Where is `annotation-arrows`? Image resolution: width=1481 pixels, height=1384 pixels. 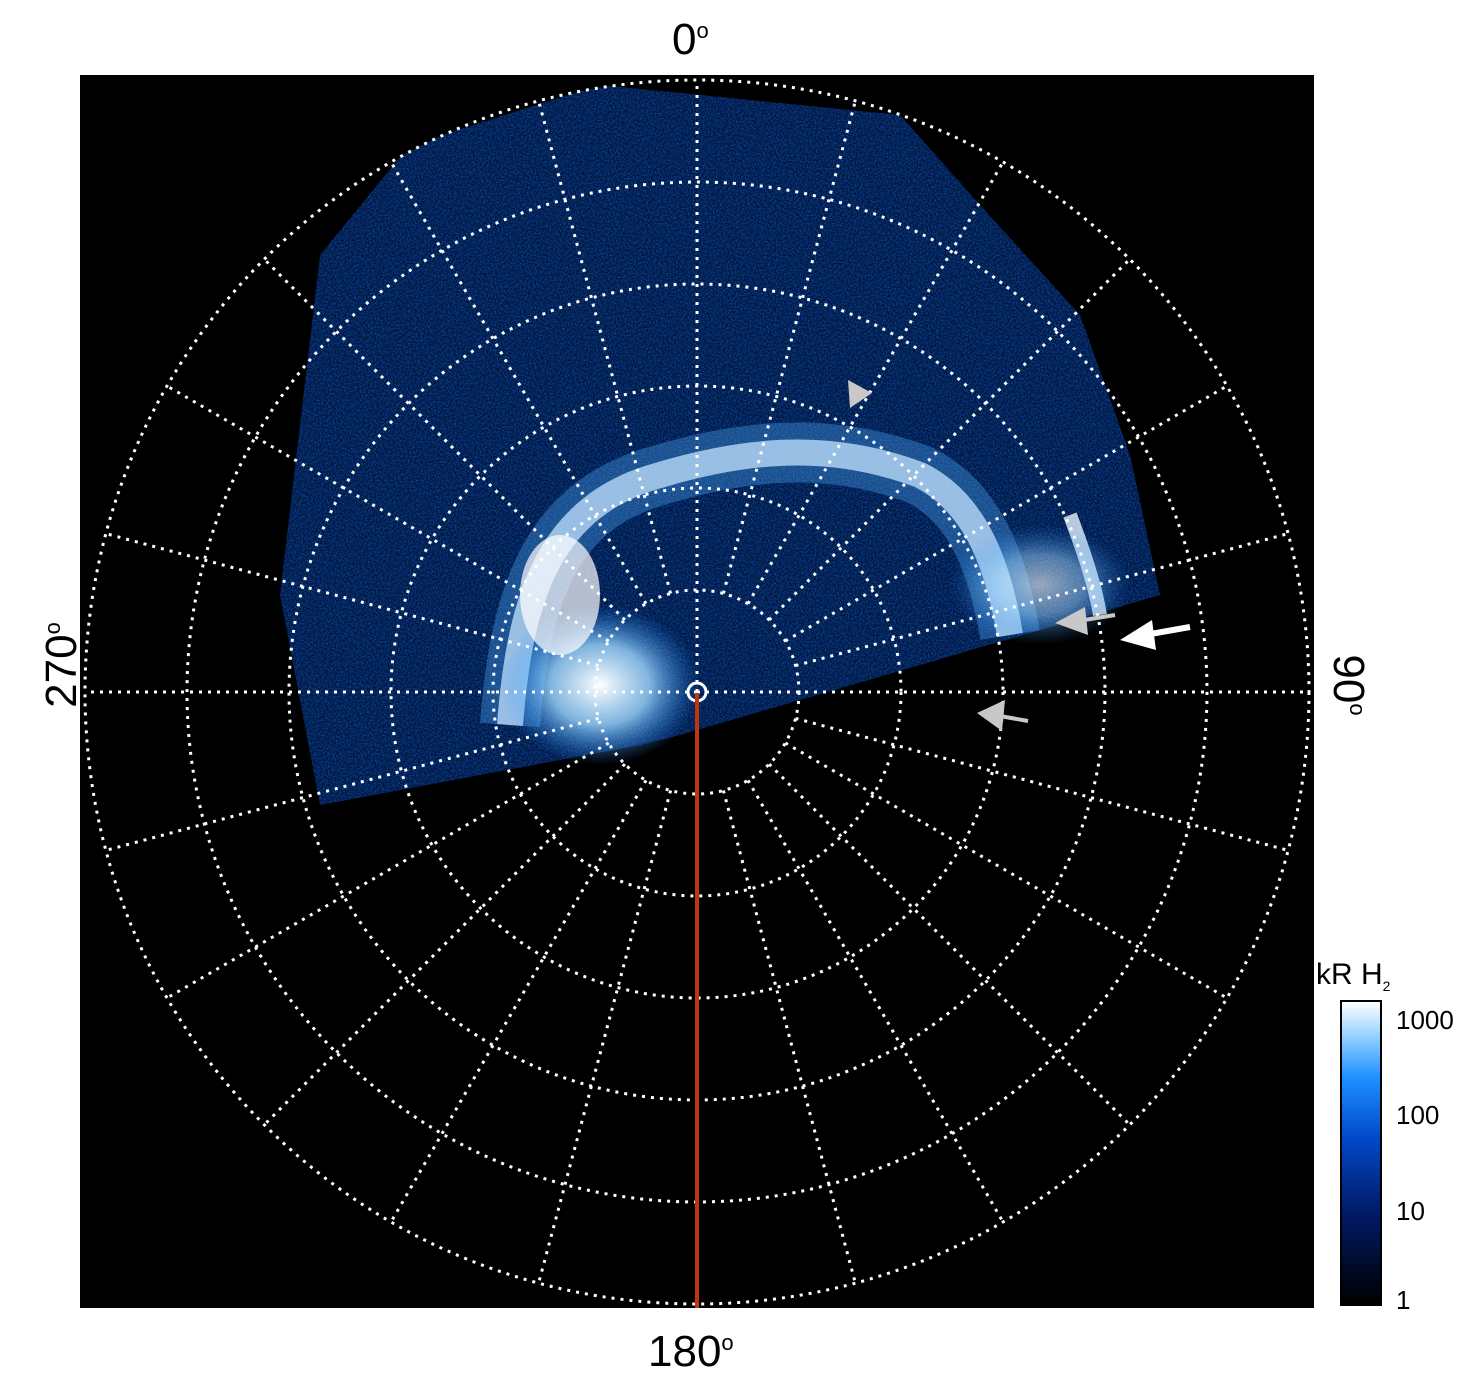 annotation-arrows is located at coordinates (1019, 555).